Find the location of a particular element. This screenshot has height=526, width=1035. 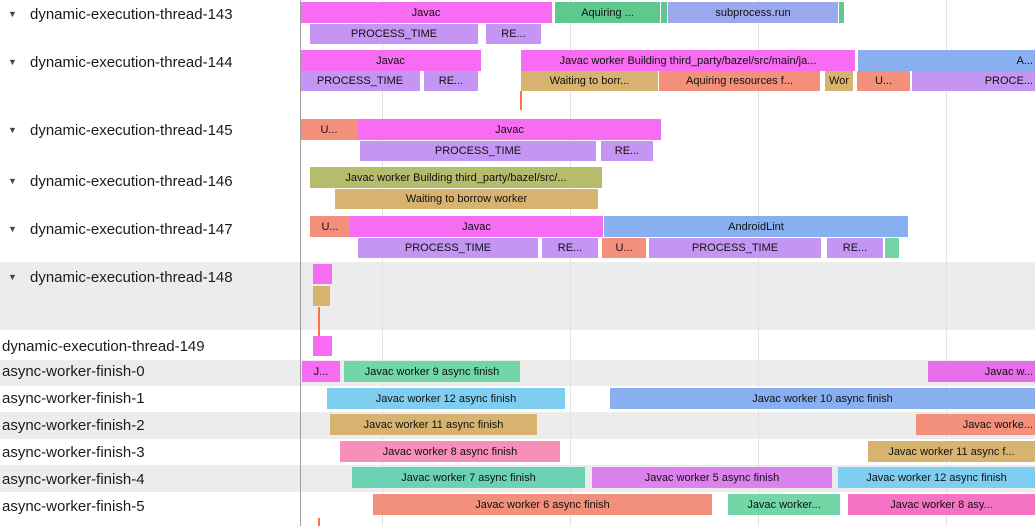

track-name: dynamic-execution-thread-146 is located at coordinates (131, 181).